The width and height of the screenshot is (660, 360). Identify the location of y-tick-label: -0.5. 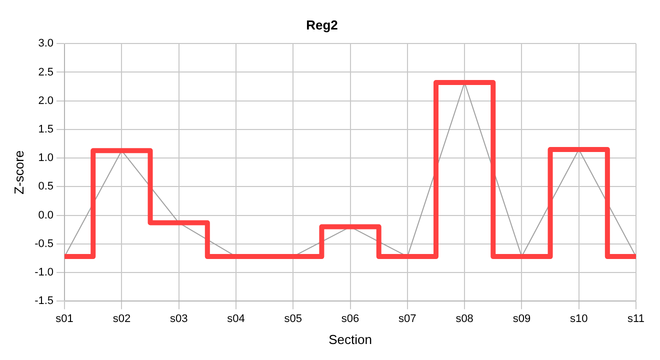
(44, 244).